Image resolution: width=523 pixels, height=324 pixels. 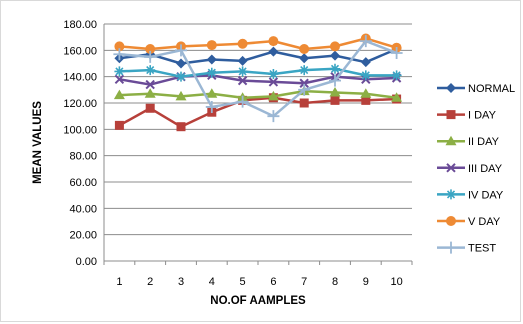 I want to click on legend-item: II DAY, so click(x=468, y=141).